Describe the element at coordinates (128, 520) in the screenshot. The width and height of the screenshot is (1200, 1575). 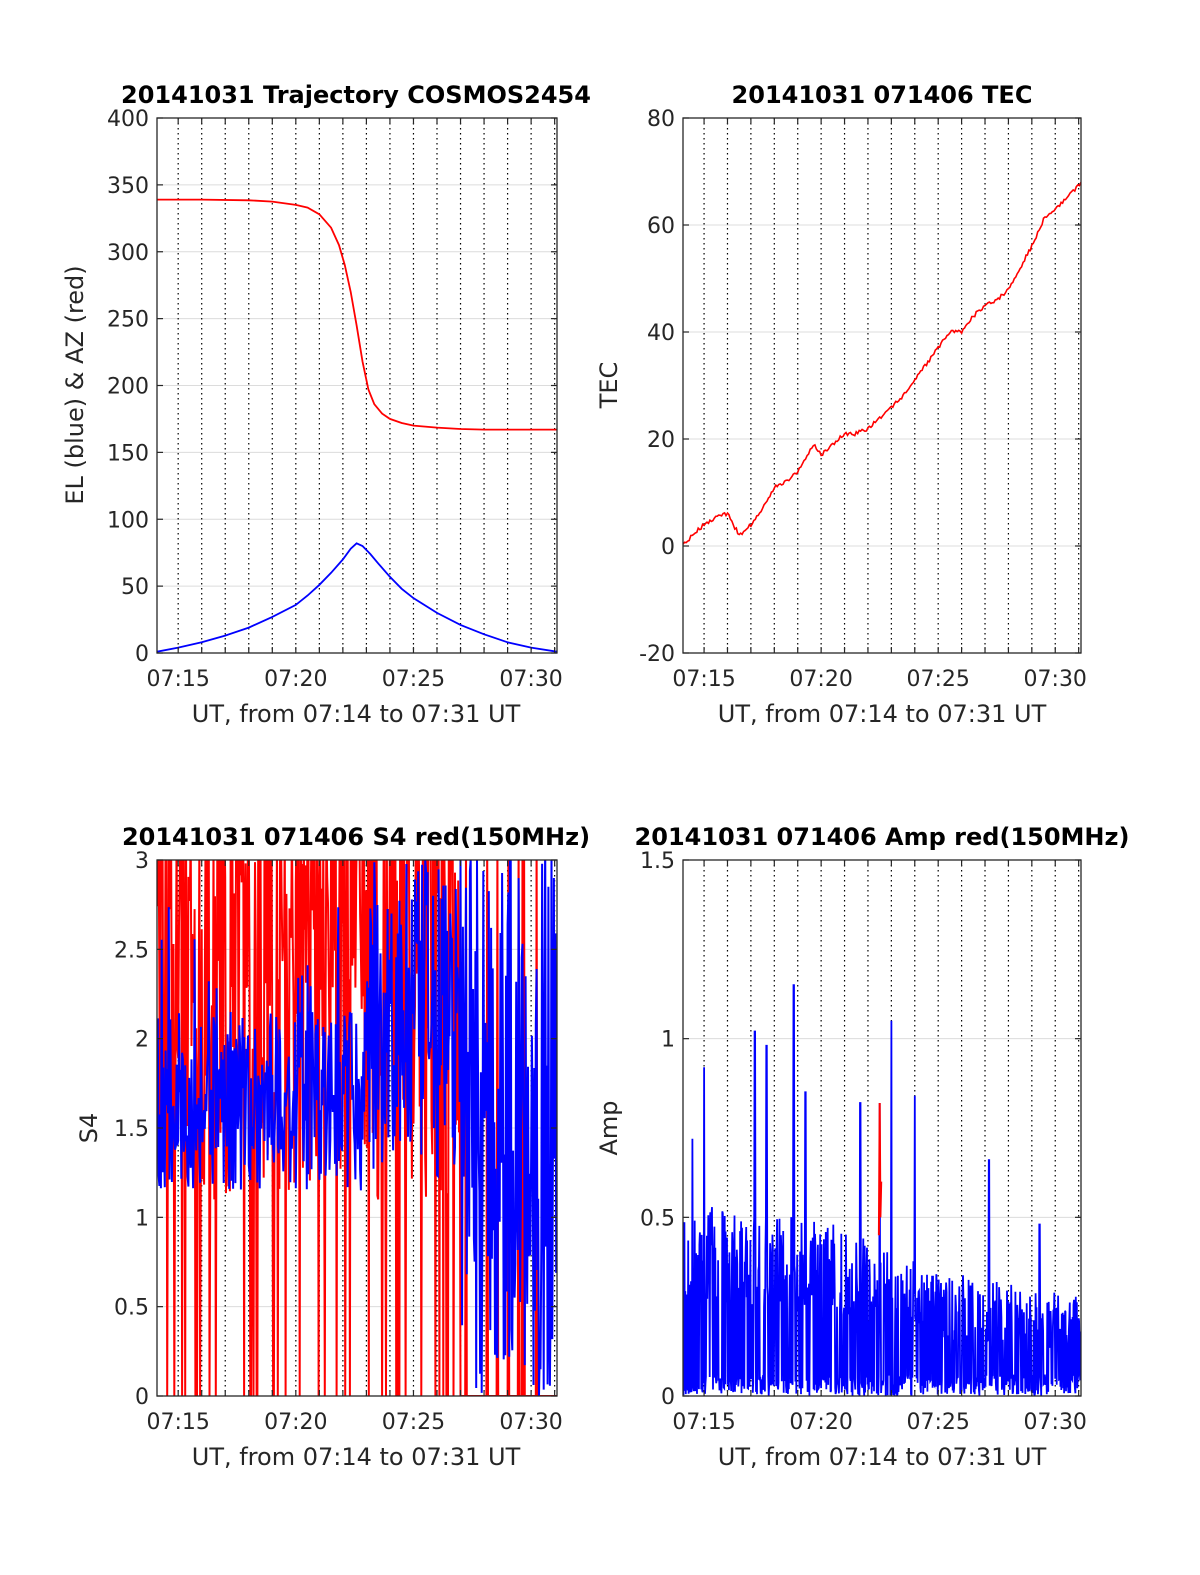
I see `y-tick-label: 100` at that location.